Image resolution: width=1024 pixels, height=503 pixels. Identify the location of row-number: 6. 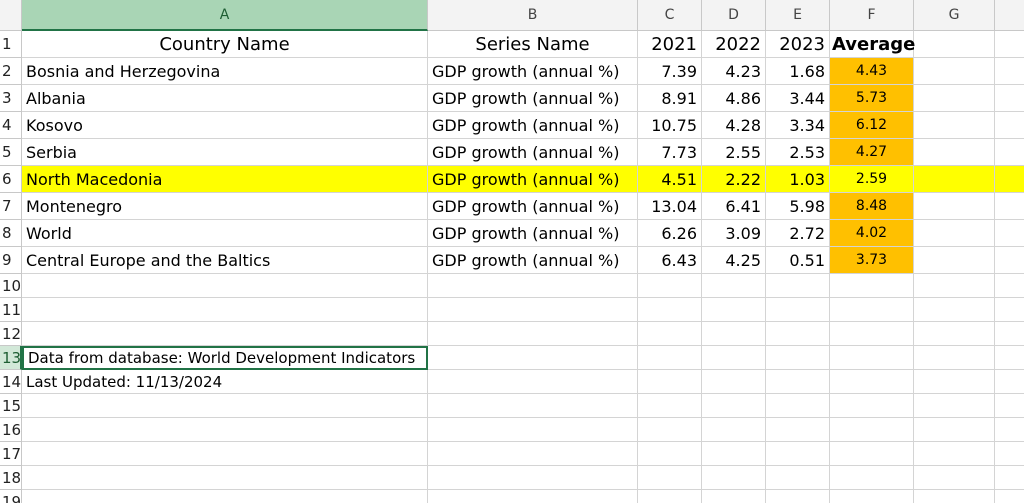
(11, 179).